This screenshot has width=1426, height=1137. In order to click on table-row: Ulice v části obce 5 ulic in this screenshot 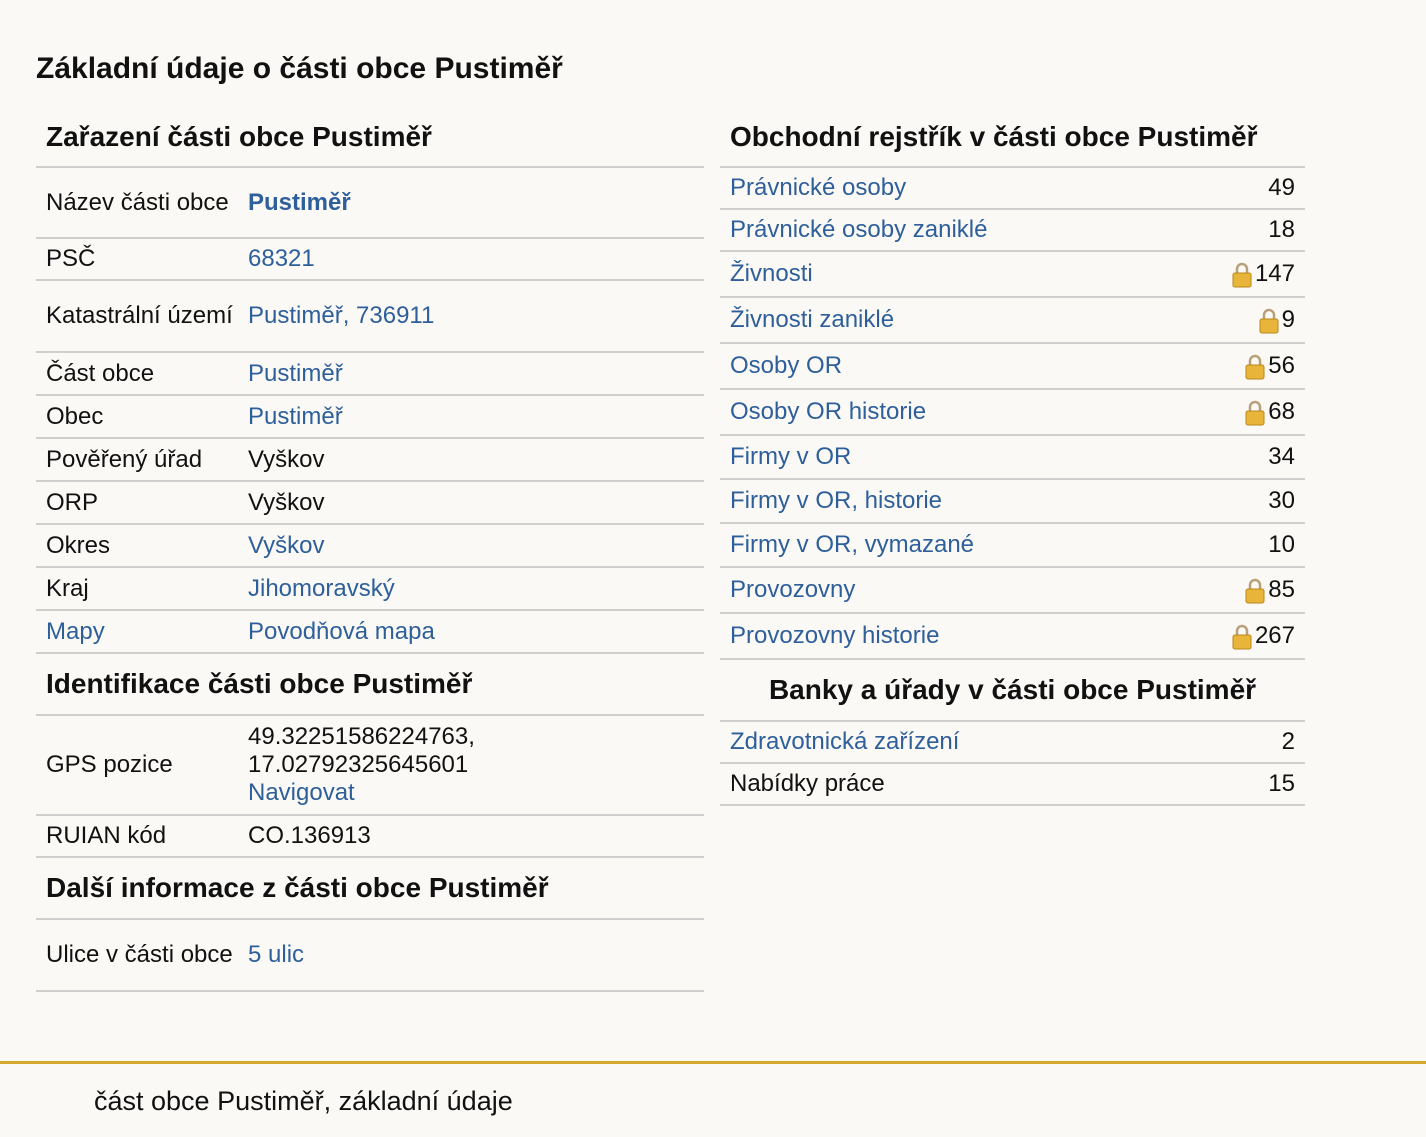, I will do `click(370, 956)`.